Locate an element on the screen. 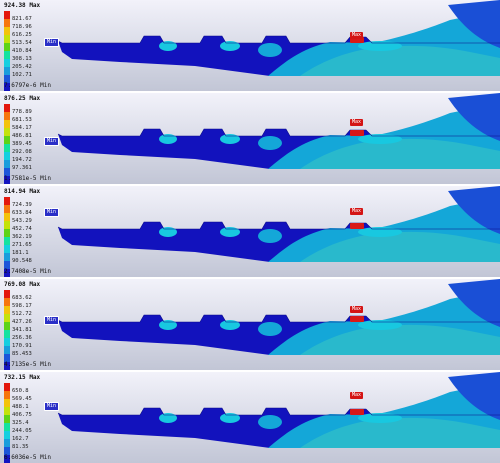 The image size is (500, 463). legend-tick-label: 778.89 is located at coordinates (22, 112).